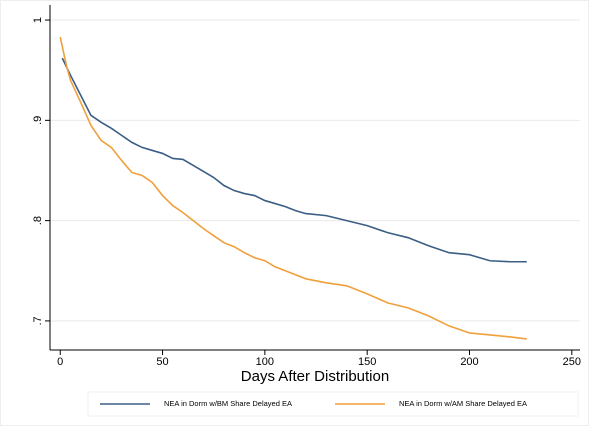  I want to click on x-tick-label: 0, so click(60, 362).